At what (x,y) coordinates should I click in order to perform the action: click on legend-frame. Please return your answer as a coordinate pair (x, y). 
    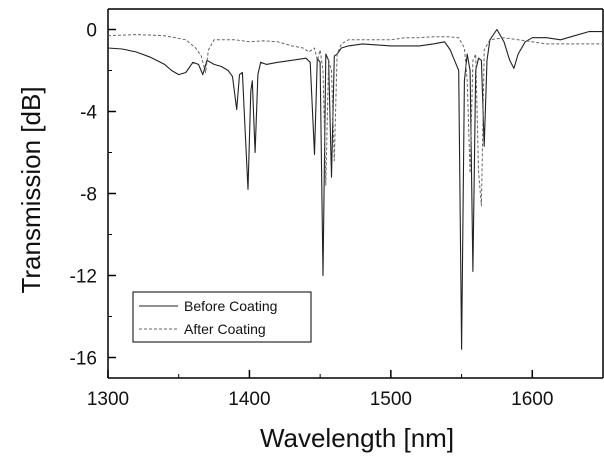
    Looking at the image, I should click on (222, 317).